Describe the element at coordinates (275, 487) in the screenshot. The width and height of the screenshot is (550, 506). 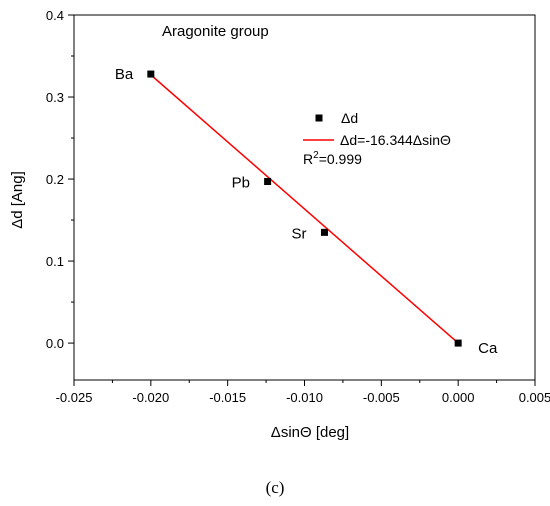
I see `figure-caption: (c)` at that location.